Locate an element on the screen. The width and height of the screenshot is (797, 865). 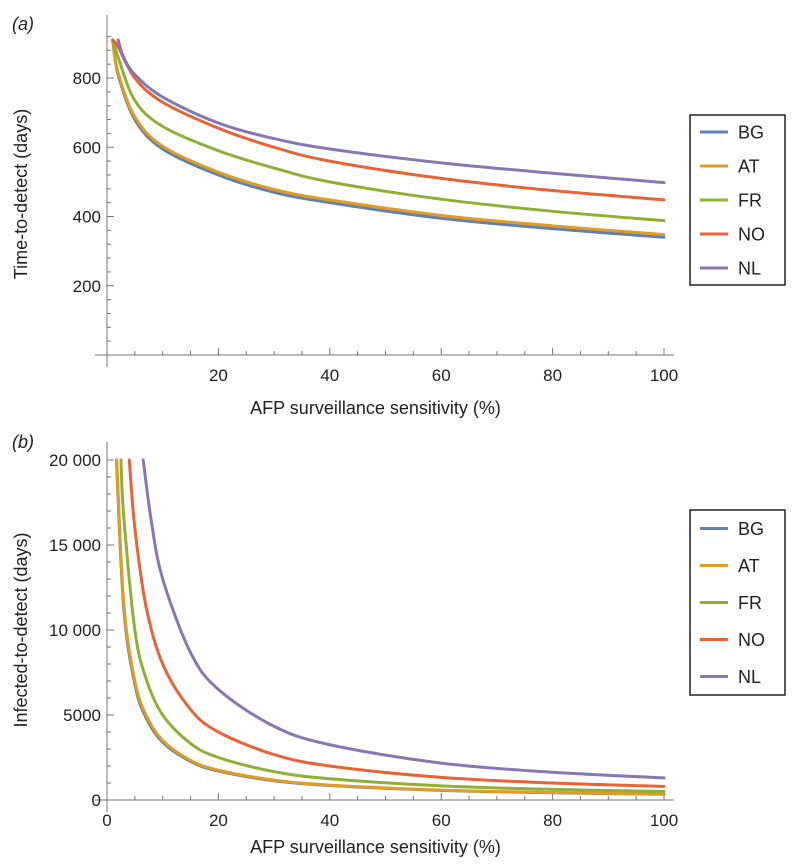
y-tick-label: 5000 is located at coordinates (82, 715).